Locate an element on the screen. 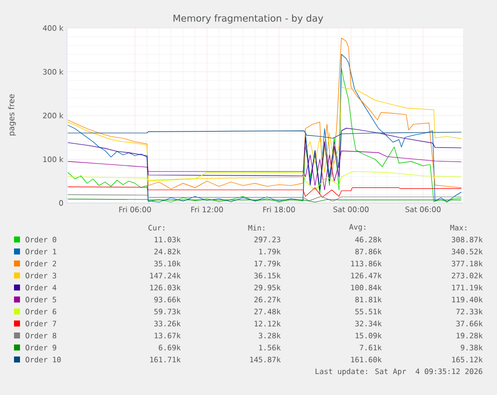 The image size is (497, 395). chart-title: Memory fragmentation - by day is located at coordinates (249, 19).